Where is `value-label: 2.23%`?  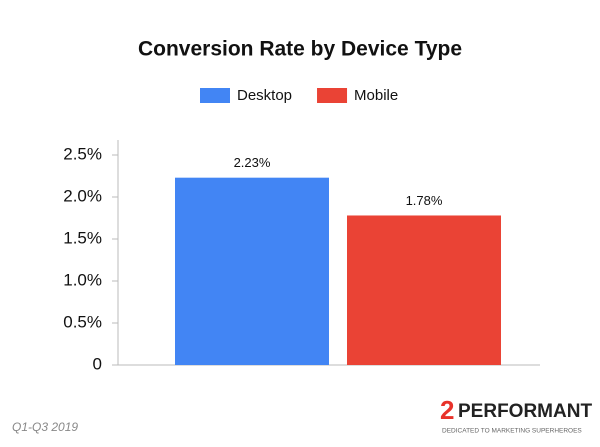 value-label: 2.23% is located at coordinates (252, 162).